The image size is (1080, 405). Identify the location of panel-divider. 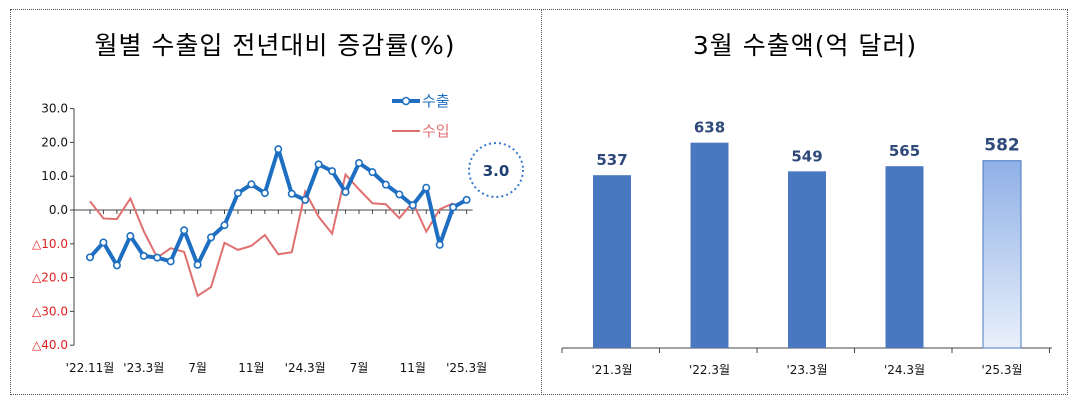
(541, 202).